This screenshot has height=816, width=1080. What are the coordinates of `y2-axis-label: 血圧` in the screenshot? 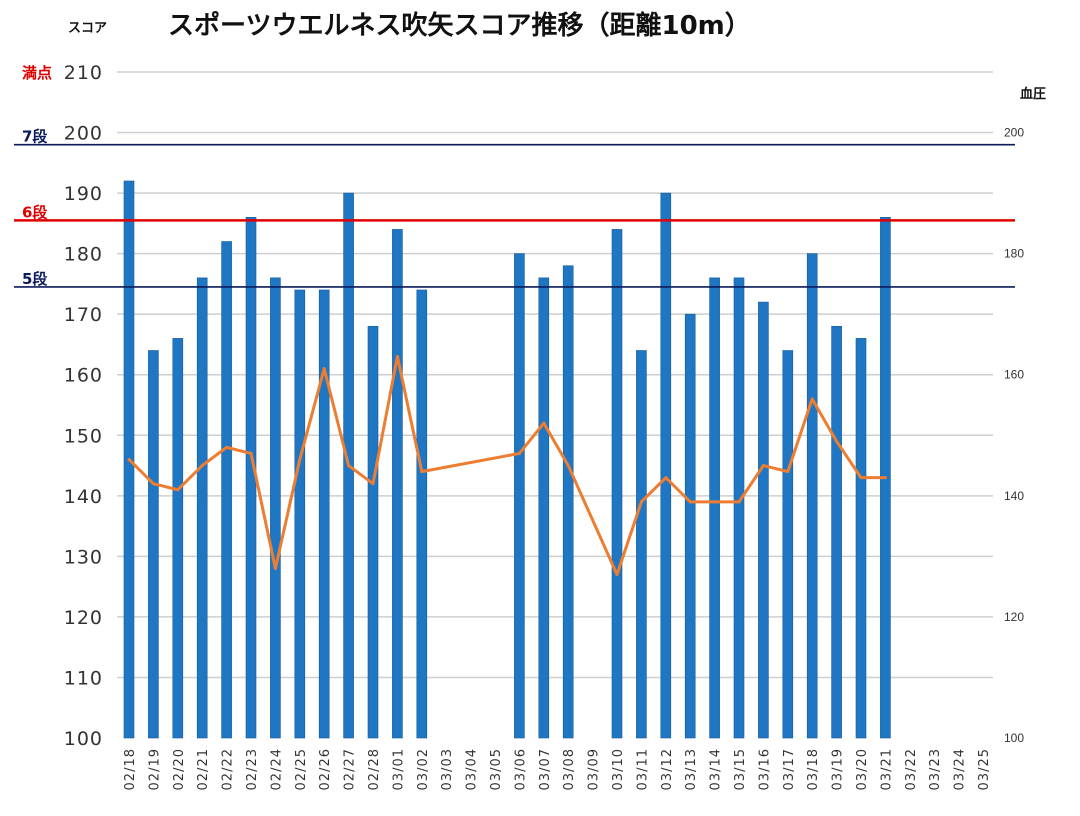 It's located at (1033, 94).